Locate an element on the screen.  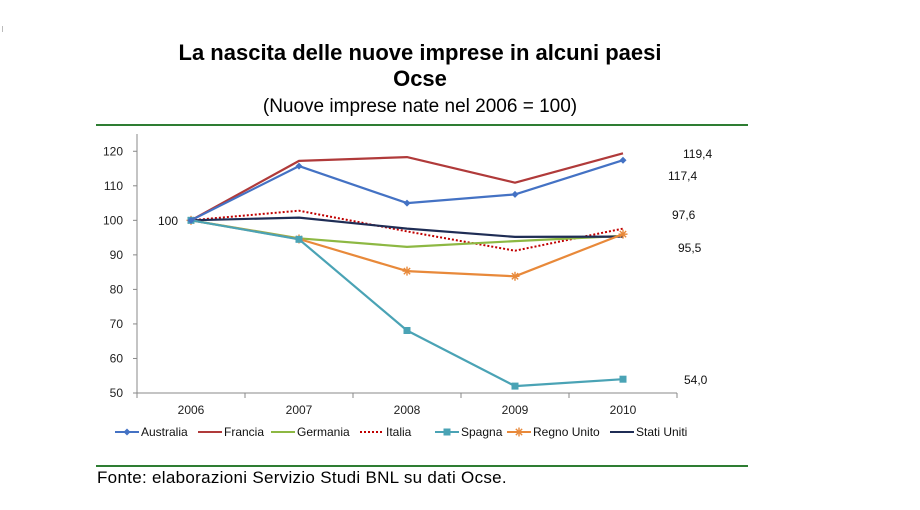
legend-marker-spagna is located at coordinates (447, 432).